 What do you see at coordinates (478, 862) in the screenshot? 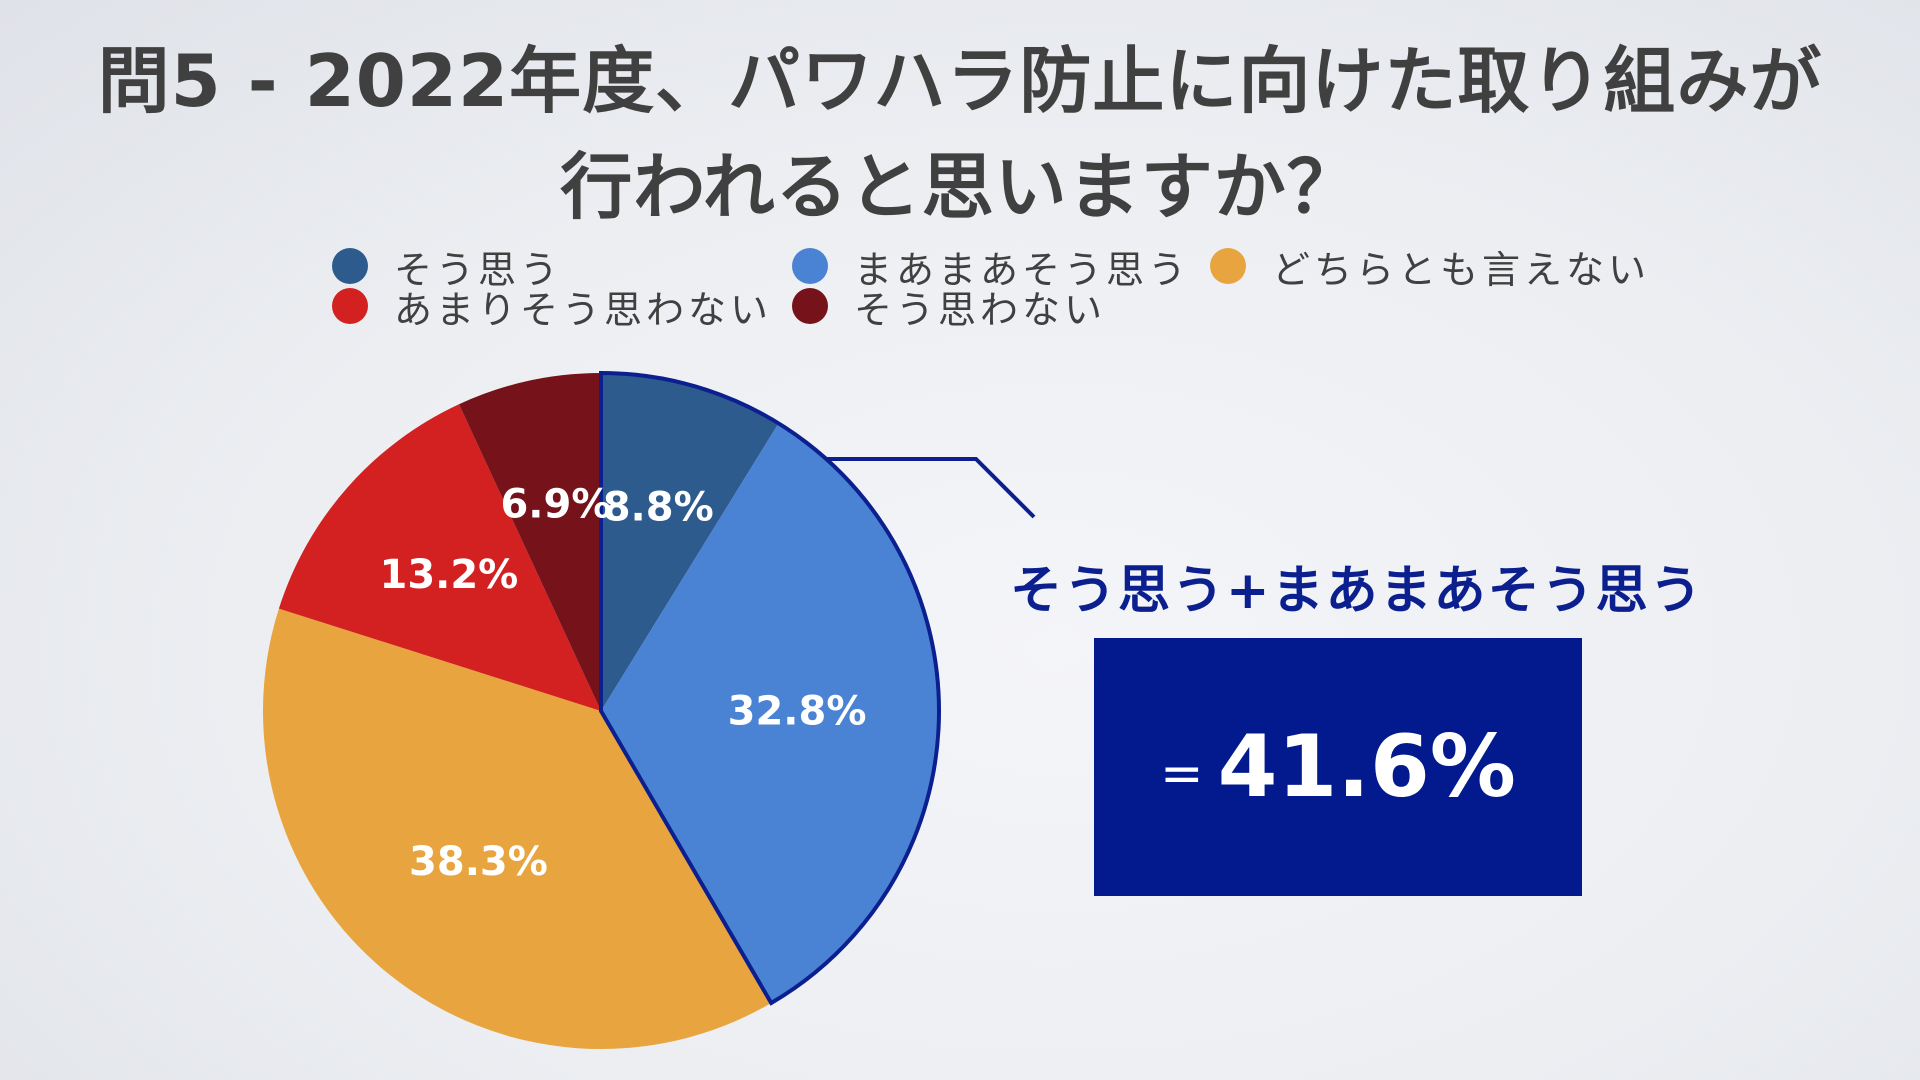
I see `pie-slice-label-3: 38.3%` at bounding box center [478, 862].